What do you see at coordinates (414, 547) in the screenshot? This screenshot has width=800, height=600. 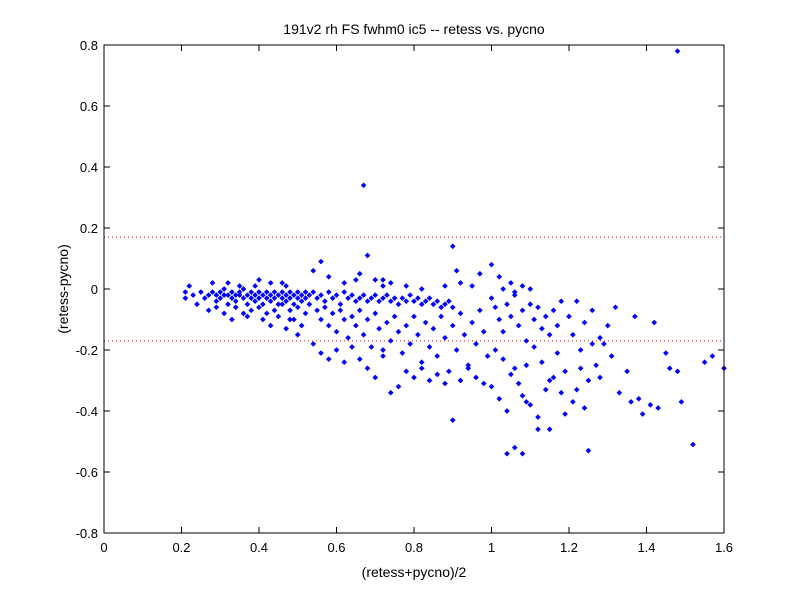 I see `x-tick-label: 0.8` at bounding box center [414, 547].